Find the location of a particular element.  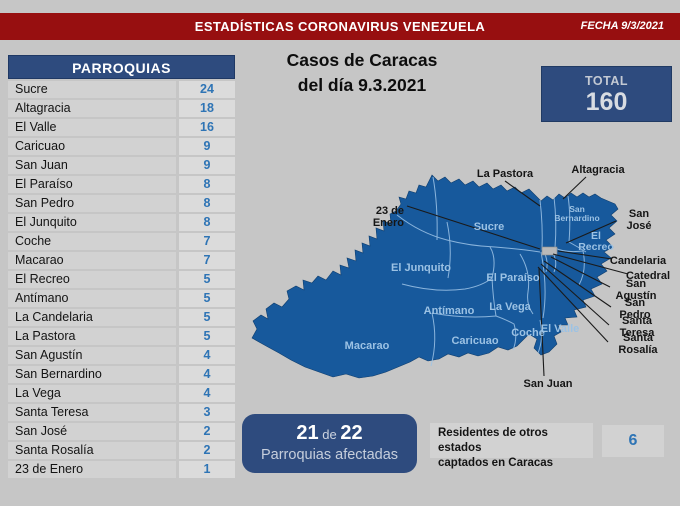

map-parish-label: La Vega is located at coordinates (510, 307).